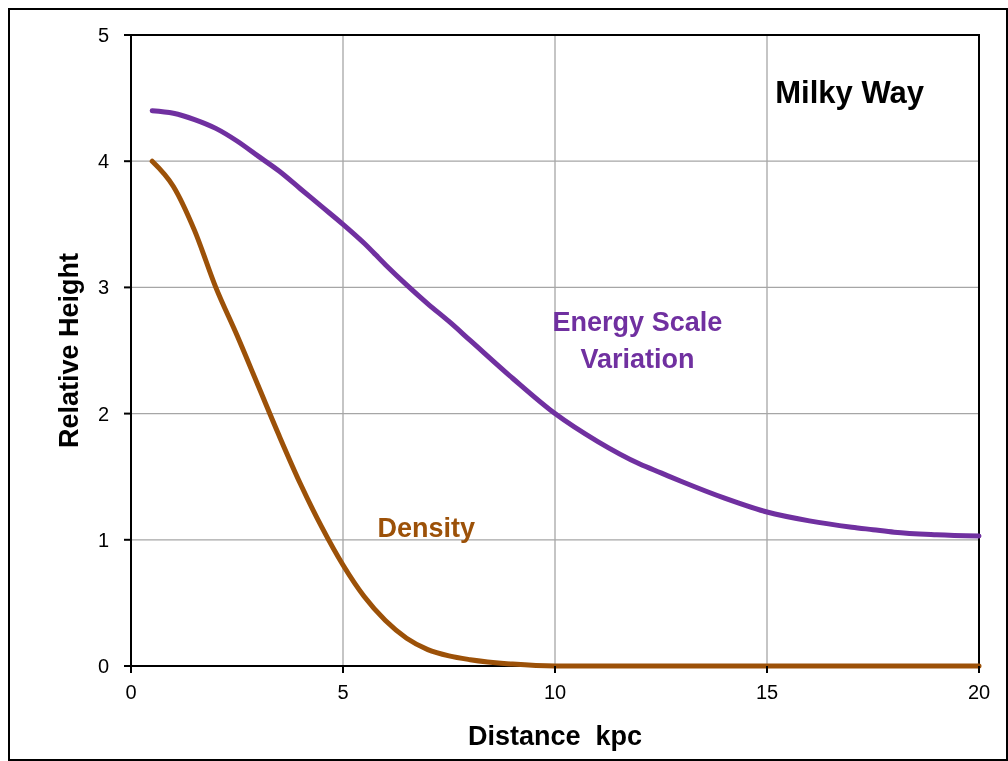 The image size is (1008, 761). I want to click on x-tick-label: 10, so click(555, 692).